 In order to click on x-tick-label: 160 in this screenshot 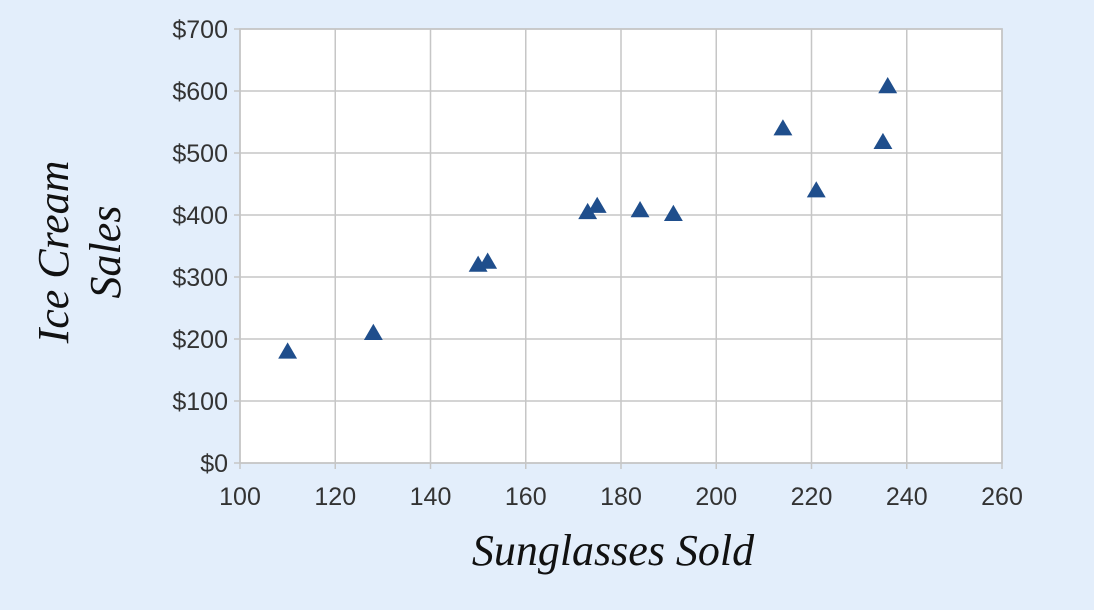, I will do `click(526, 497)`.